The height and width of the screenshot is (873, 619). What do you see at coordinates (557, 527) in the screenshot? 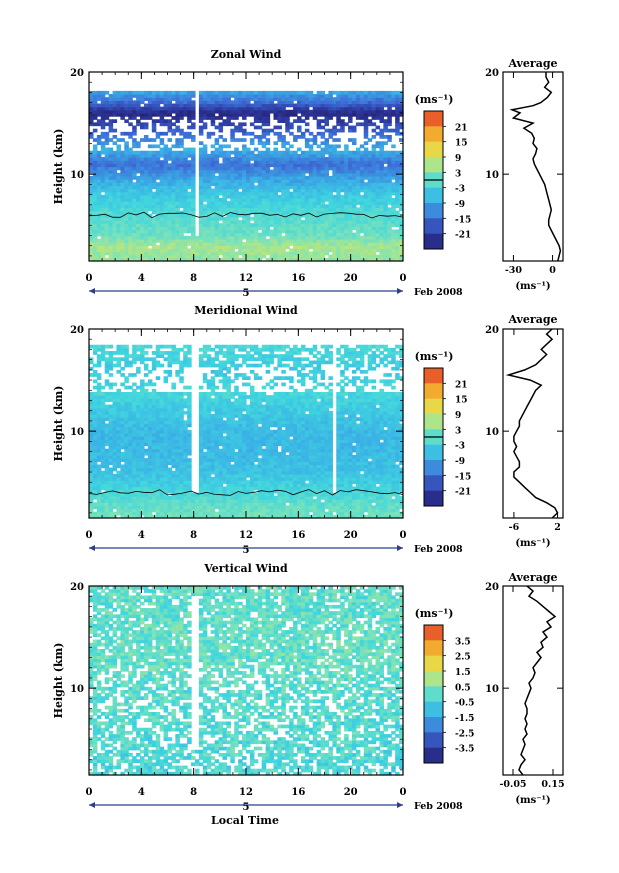
I see `average-x-tick-label: 2` at bounding box center [557, 527].